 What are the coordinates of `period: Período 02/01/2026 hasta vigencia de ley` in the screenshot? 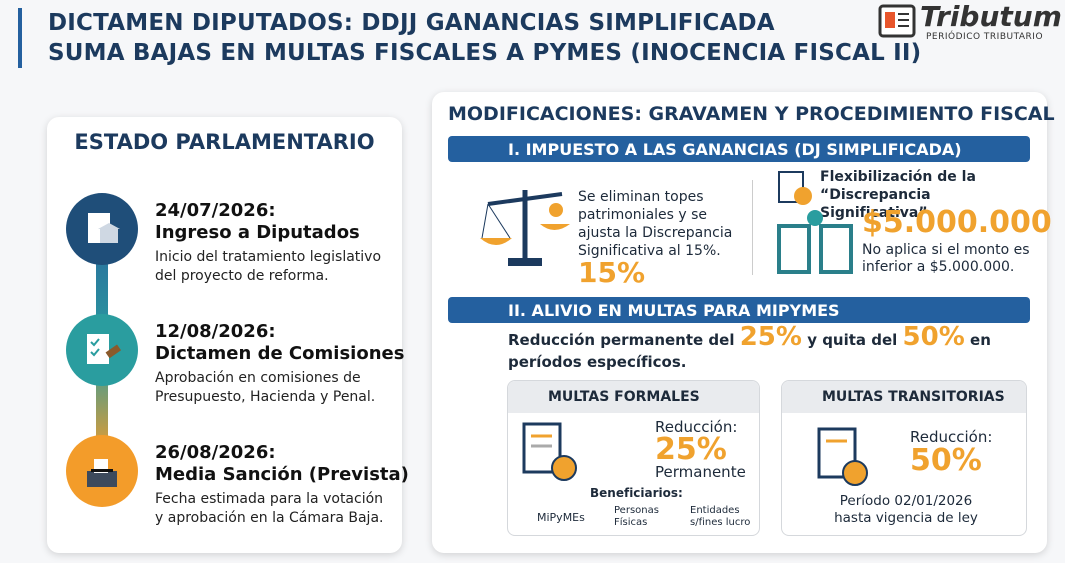 It's located at (906, 509).